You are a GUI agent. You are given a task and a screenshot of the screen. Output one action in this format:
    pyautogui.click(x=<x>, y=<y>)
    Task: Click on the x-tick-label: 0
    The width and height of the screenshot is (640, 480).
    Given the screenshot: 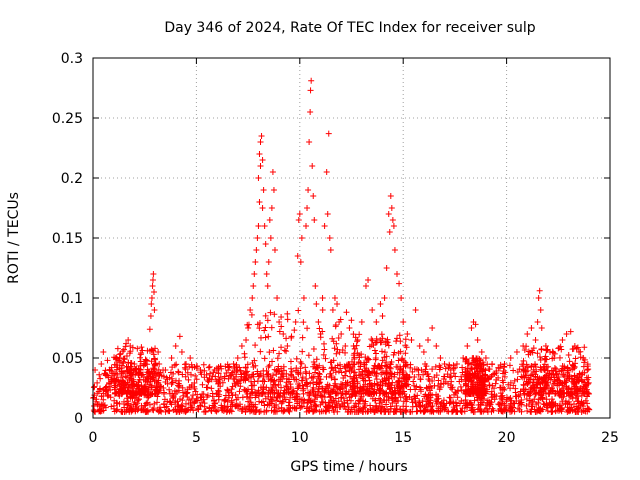 What is the action you would take?
    pyautogui.click(x=93, y=438)
    